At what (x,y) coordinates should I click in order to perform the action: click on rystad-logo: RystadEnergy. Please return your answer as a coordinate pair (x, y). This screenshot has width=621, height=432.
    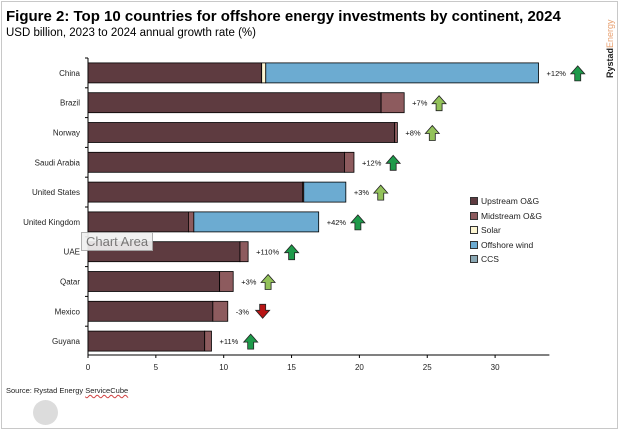
    Looking at the image, I should click on (610, 48).